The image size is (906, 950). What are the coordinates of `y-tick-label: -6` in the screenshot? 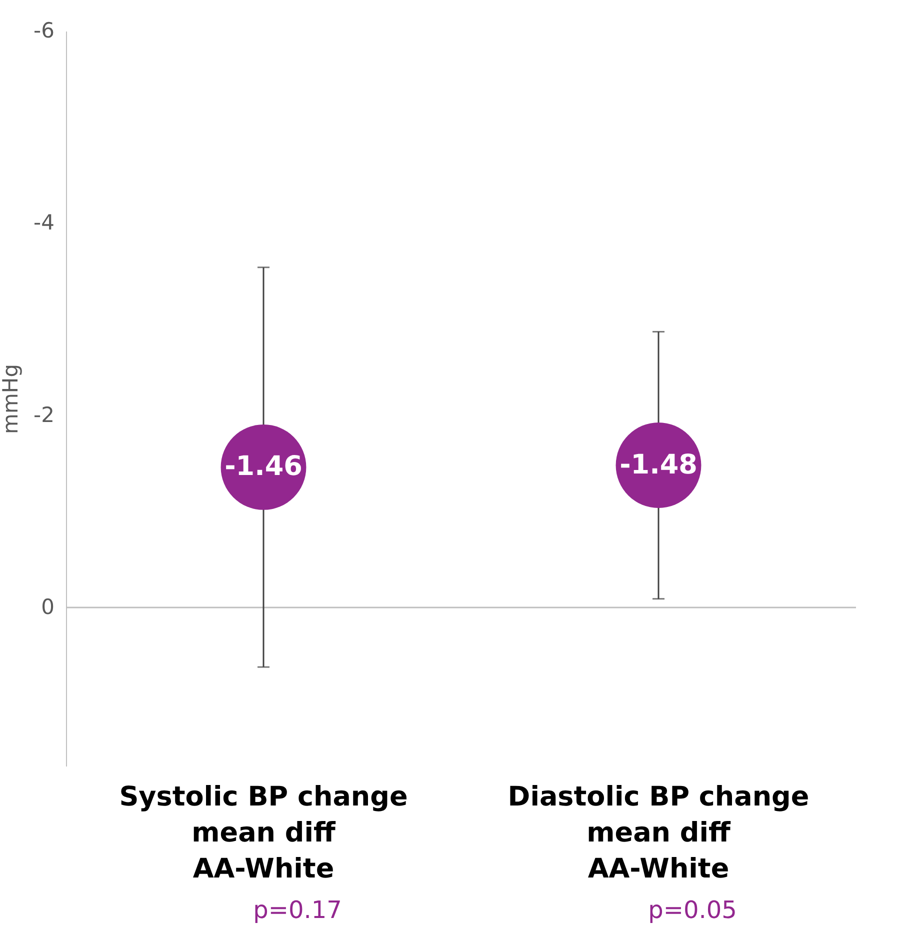 It's located at (44, 30).